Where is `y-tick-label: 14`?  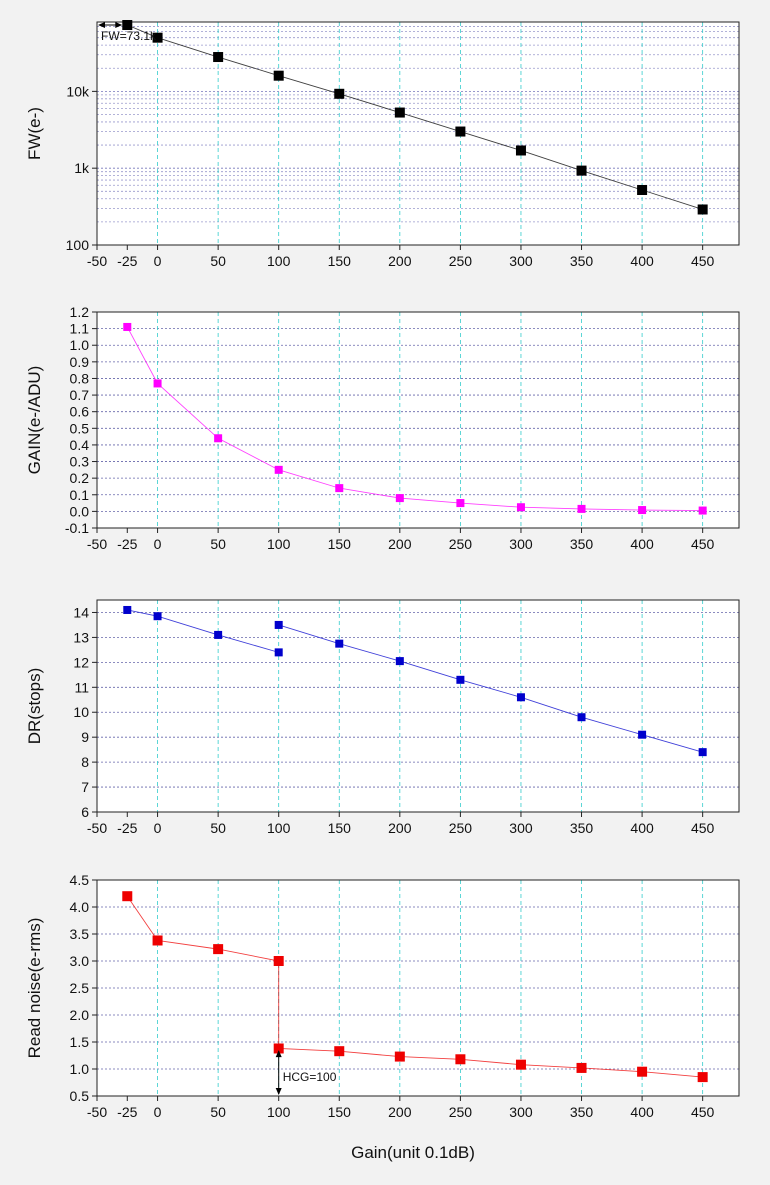
y-tick-label: 14 is located at coordinates (81, 612).